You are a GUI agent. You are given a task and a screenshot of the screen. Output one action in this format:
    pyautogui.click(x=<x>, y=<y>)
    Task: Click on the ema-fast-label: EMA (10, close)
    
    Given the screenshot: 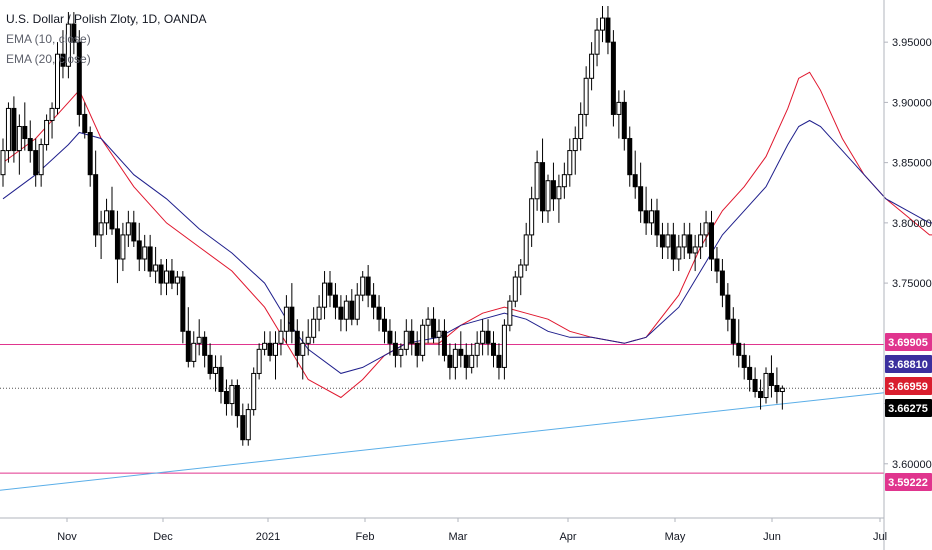 What is the action you would take?
    pyautogui.click(x=48, y=39)
    